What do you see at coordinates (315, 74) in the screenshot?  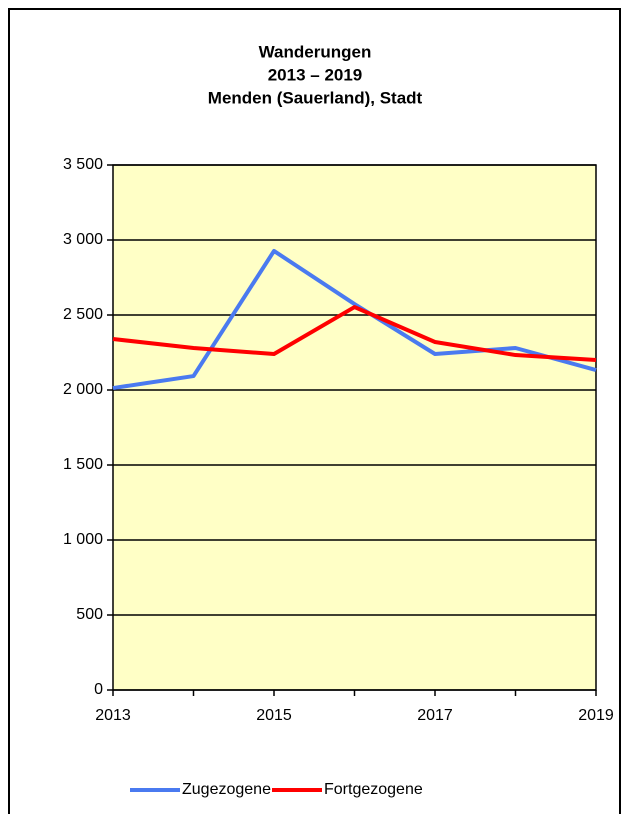 I see `chart-title: 2013 – 2019` at bounding box center [315, 74].